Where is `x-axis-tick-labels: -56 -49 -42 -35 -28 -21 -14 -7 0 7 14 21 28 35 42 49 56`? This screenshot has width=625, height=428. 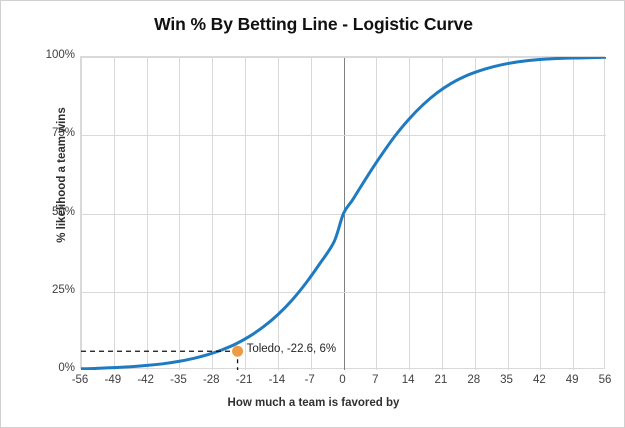 x-axis-tick-labels: -56 -49 -42 -35 -28 -21 -14 -7 0 7 14 21 28 35 42 49 56 is located at coordinates (342, 383).